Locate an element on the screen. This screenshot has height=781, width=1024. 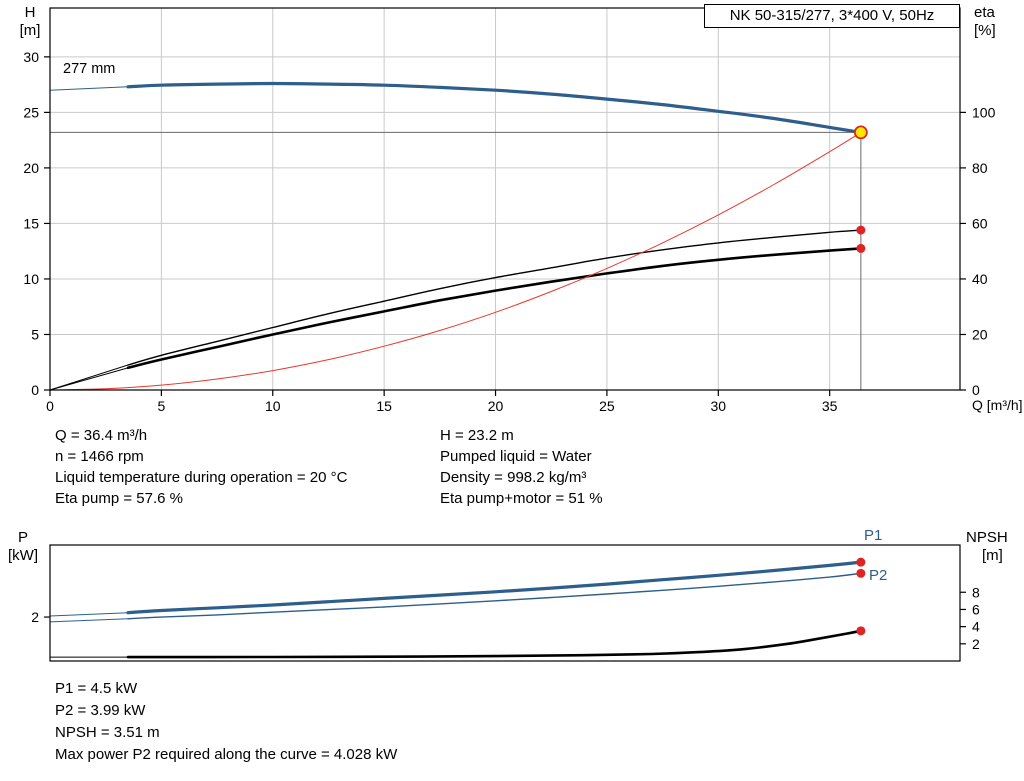
info-line: Q = 36.4 m³/h is located at coordinates (101, 435).